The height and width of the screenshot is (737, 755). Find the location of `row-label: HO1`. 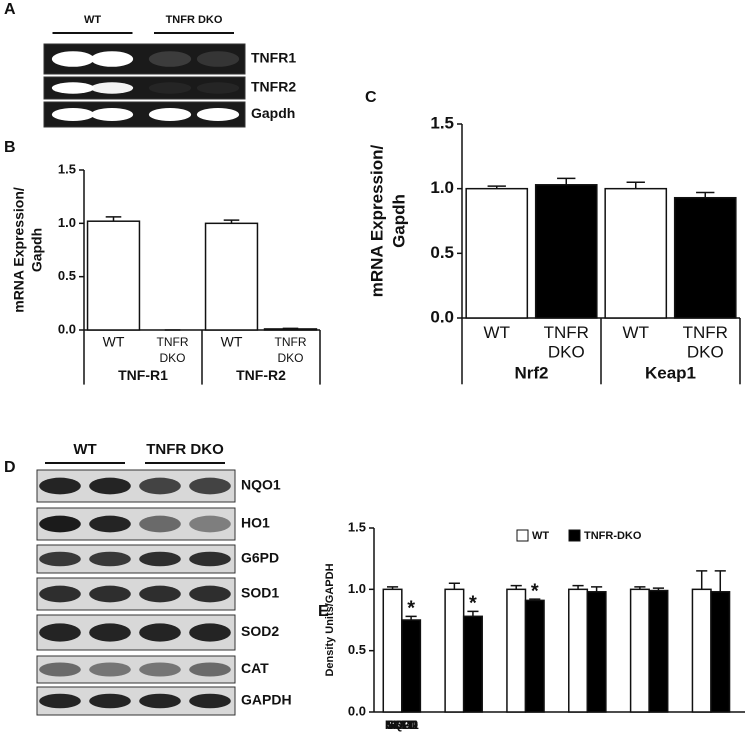

row-label: HO1 is located at coordinates (255, 523).